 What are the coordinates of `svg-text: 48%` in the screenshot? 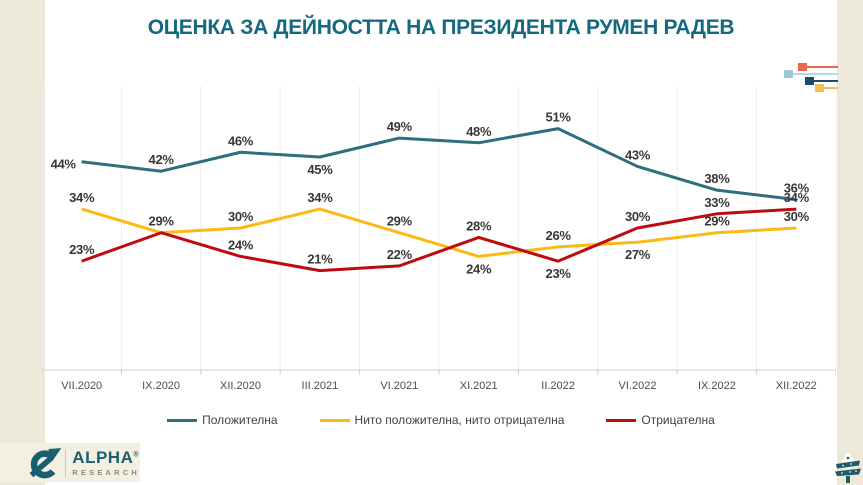 It's located at (479, 131).